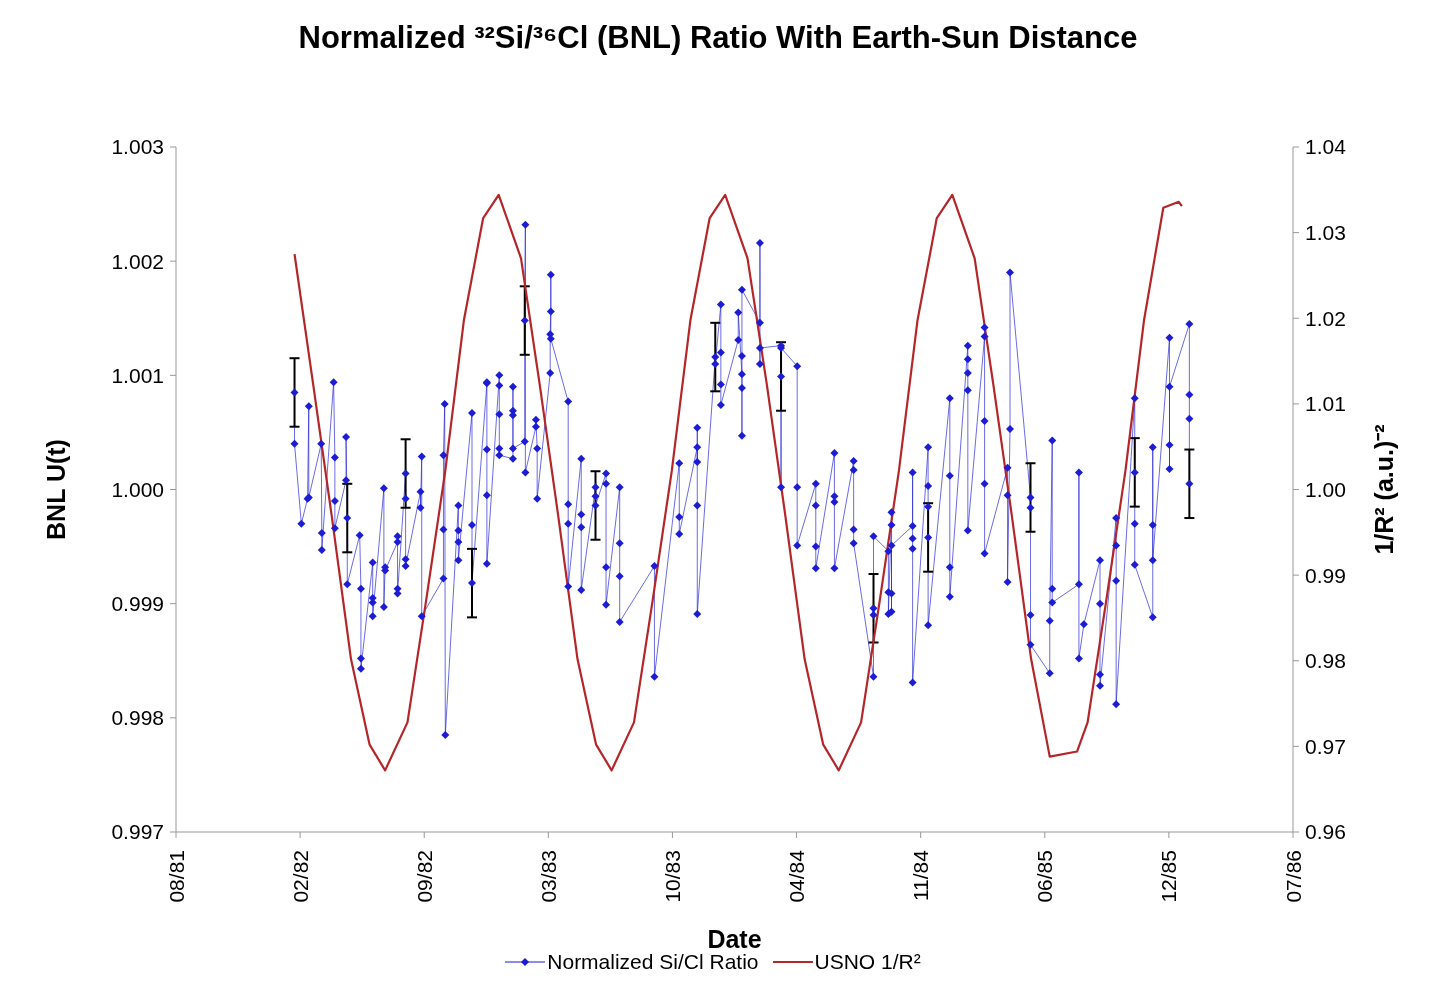  What do you see at coordinates (137, 489) in the screenshot?
I see `y-tick-label: 1.000` at bounding box center [137, 489].